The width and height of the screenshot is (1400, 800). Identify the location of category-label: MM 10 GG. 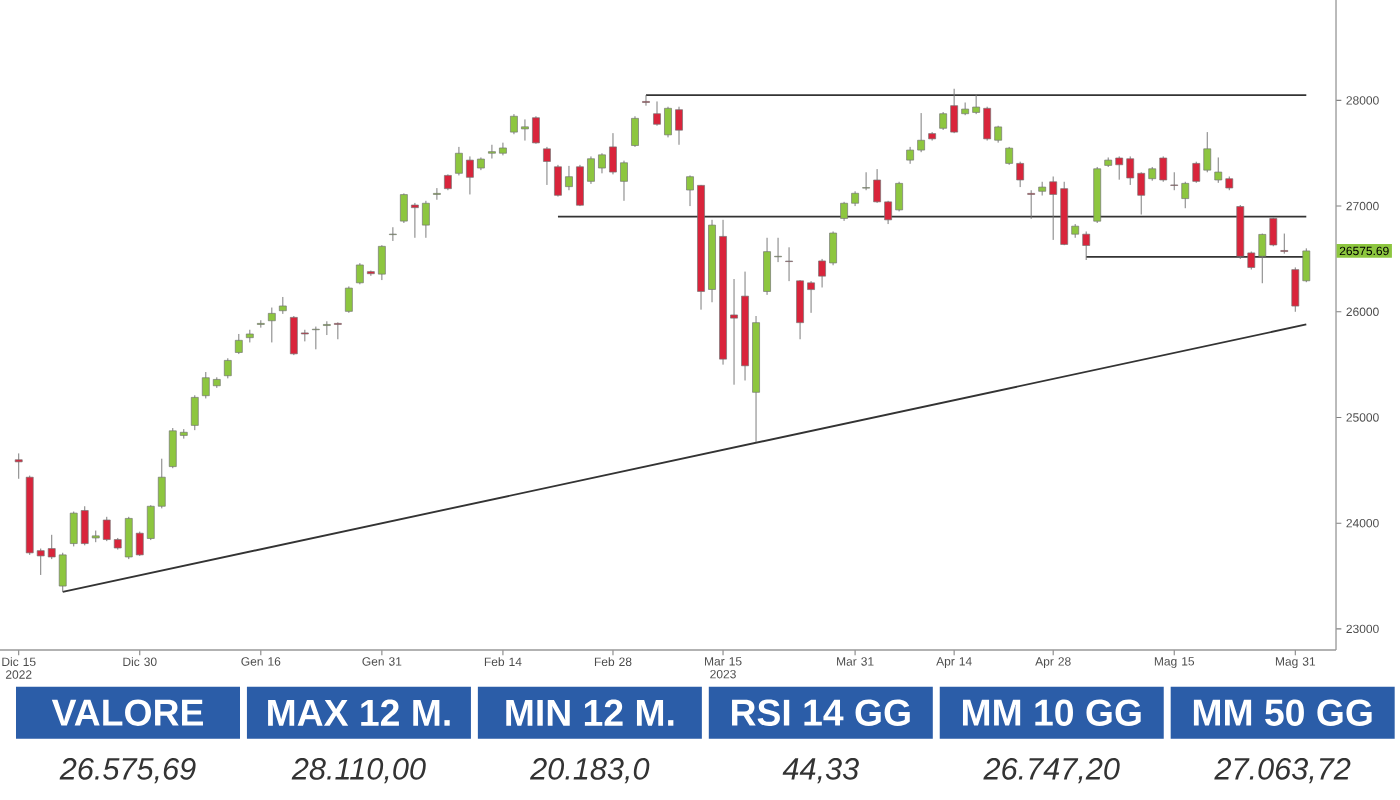
(1051, 712).